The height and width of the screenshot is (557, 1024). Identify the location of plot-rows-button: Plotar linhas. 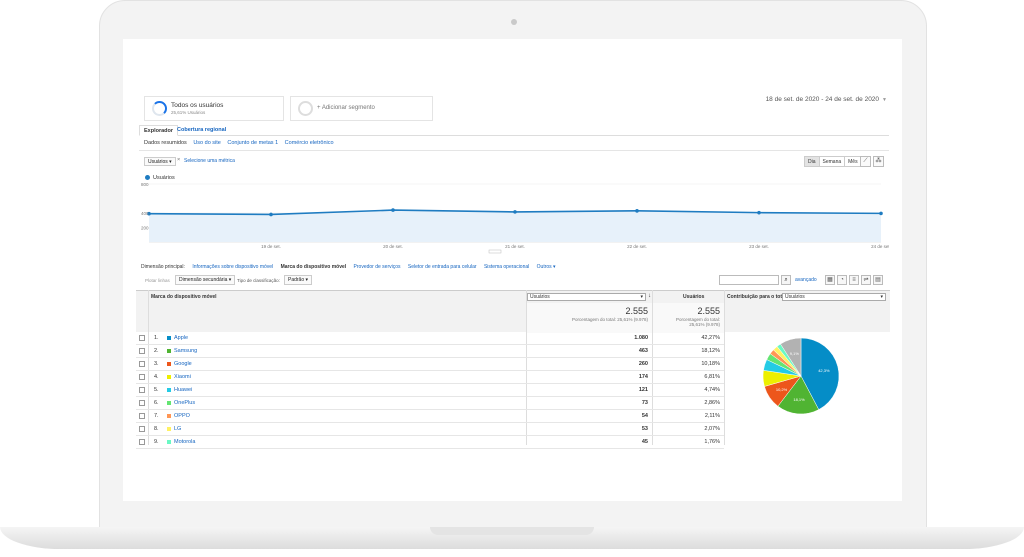
(157, 280).